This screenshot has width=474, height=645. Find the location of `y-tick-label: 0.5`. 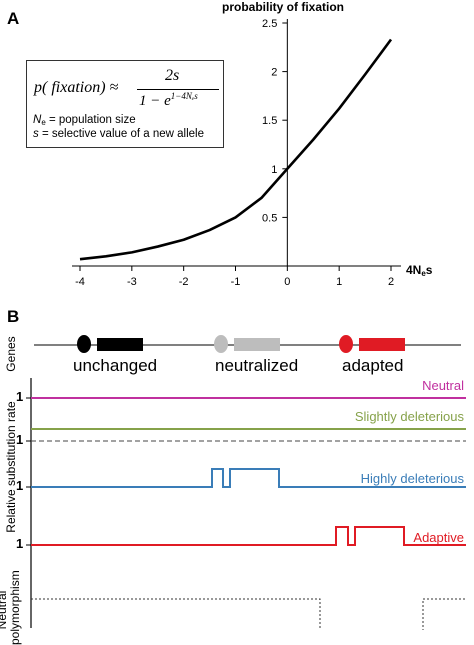

y-tick-label: 0.5 is located at coordinates (269, 218).